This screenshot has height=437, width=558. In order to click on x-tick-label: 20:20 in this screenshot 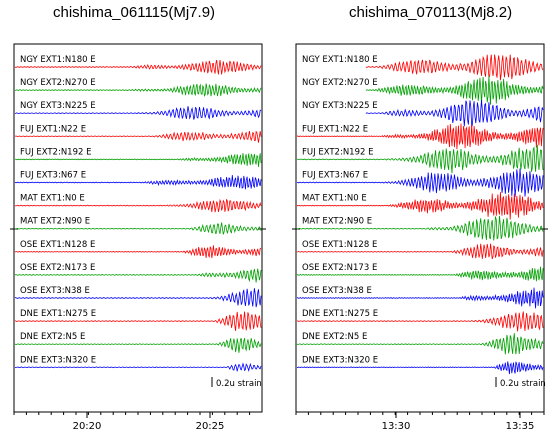, I will do `click(87, 426)`.